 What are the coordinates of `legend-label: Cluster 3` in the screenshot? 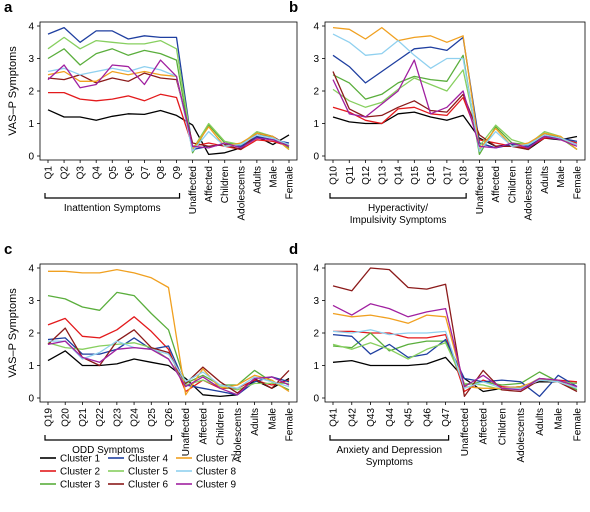 It's located at (80, 485).